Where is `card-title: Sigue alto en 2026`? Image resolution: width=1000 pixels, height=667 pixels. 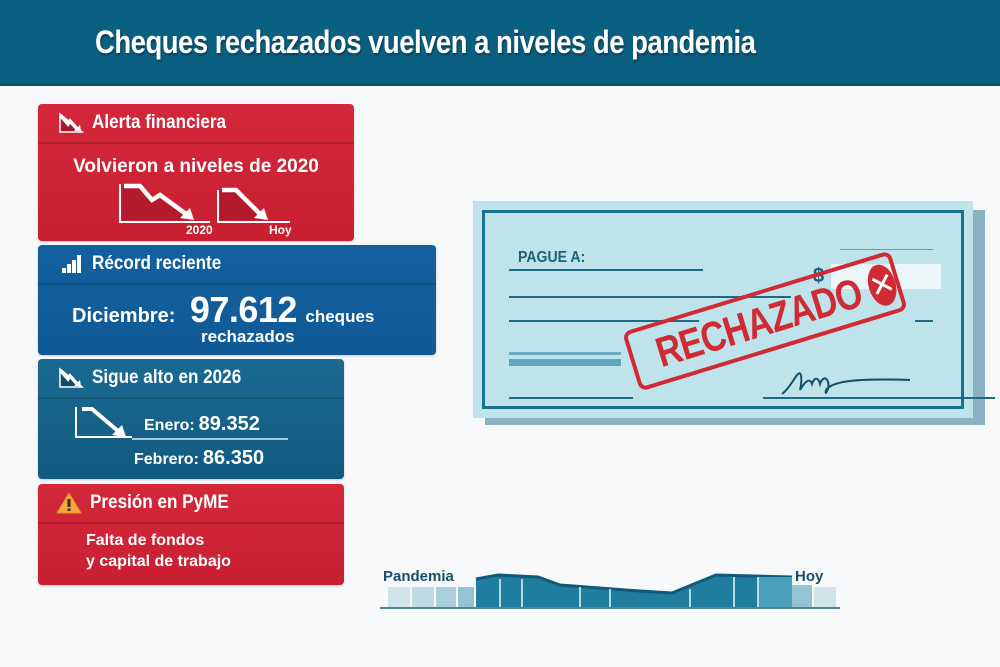
card-title: Sigue alto en 2026 is located at coordinates (167, 377).